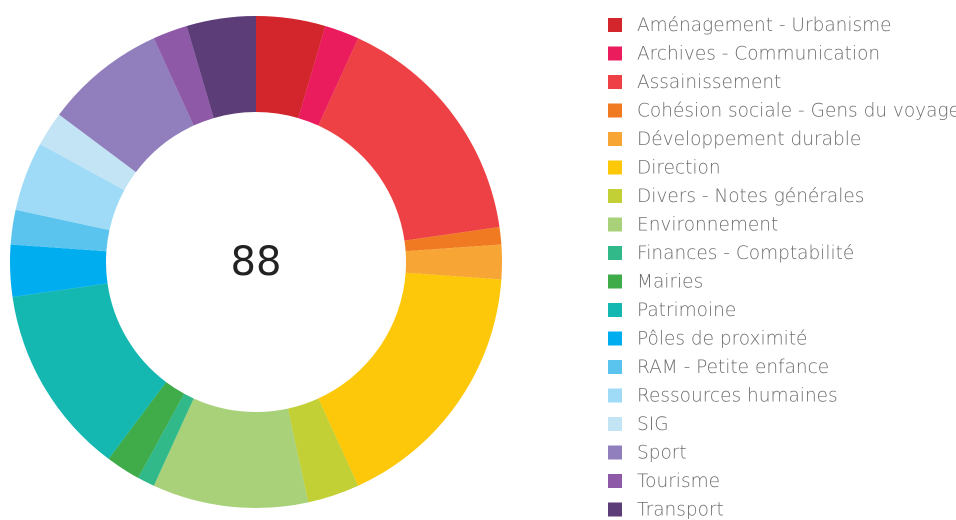 This screenshot has width=956, height=520. What do you see at coordinates (707, 225) in the screenshot?
I see `legend-label: Environnement` at bounding box center [707, 225].